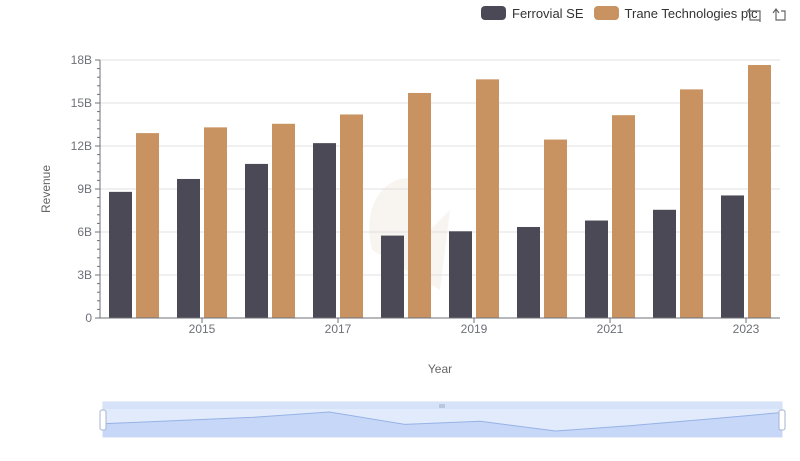 This screenshot has height=461, width=800. I want to click on legend: Ferrovial SE Trane Technologies plc, so click(624, 13).